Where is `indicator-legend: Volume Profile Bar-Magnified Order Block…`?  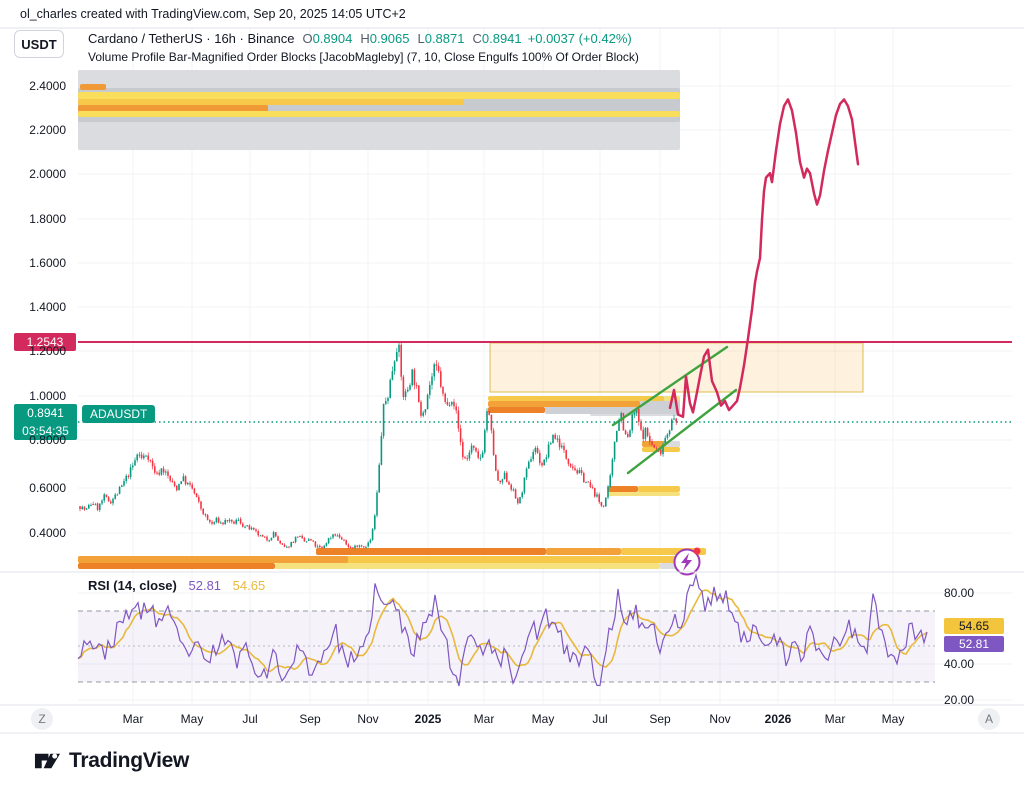
indicator-legend: Volume Profile Bar-Magnified Order Block… is located at coordinates (363, 57).